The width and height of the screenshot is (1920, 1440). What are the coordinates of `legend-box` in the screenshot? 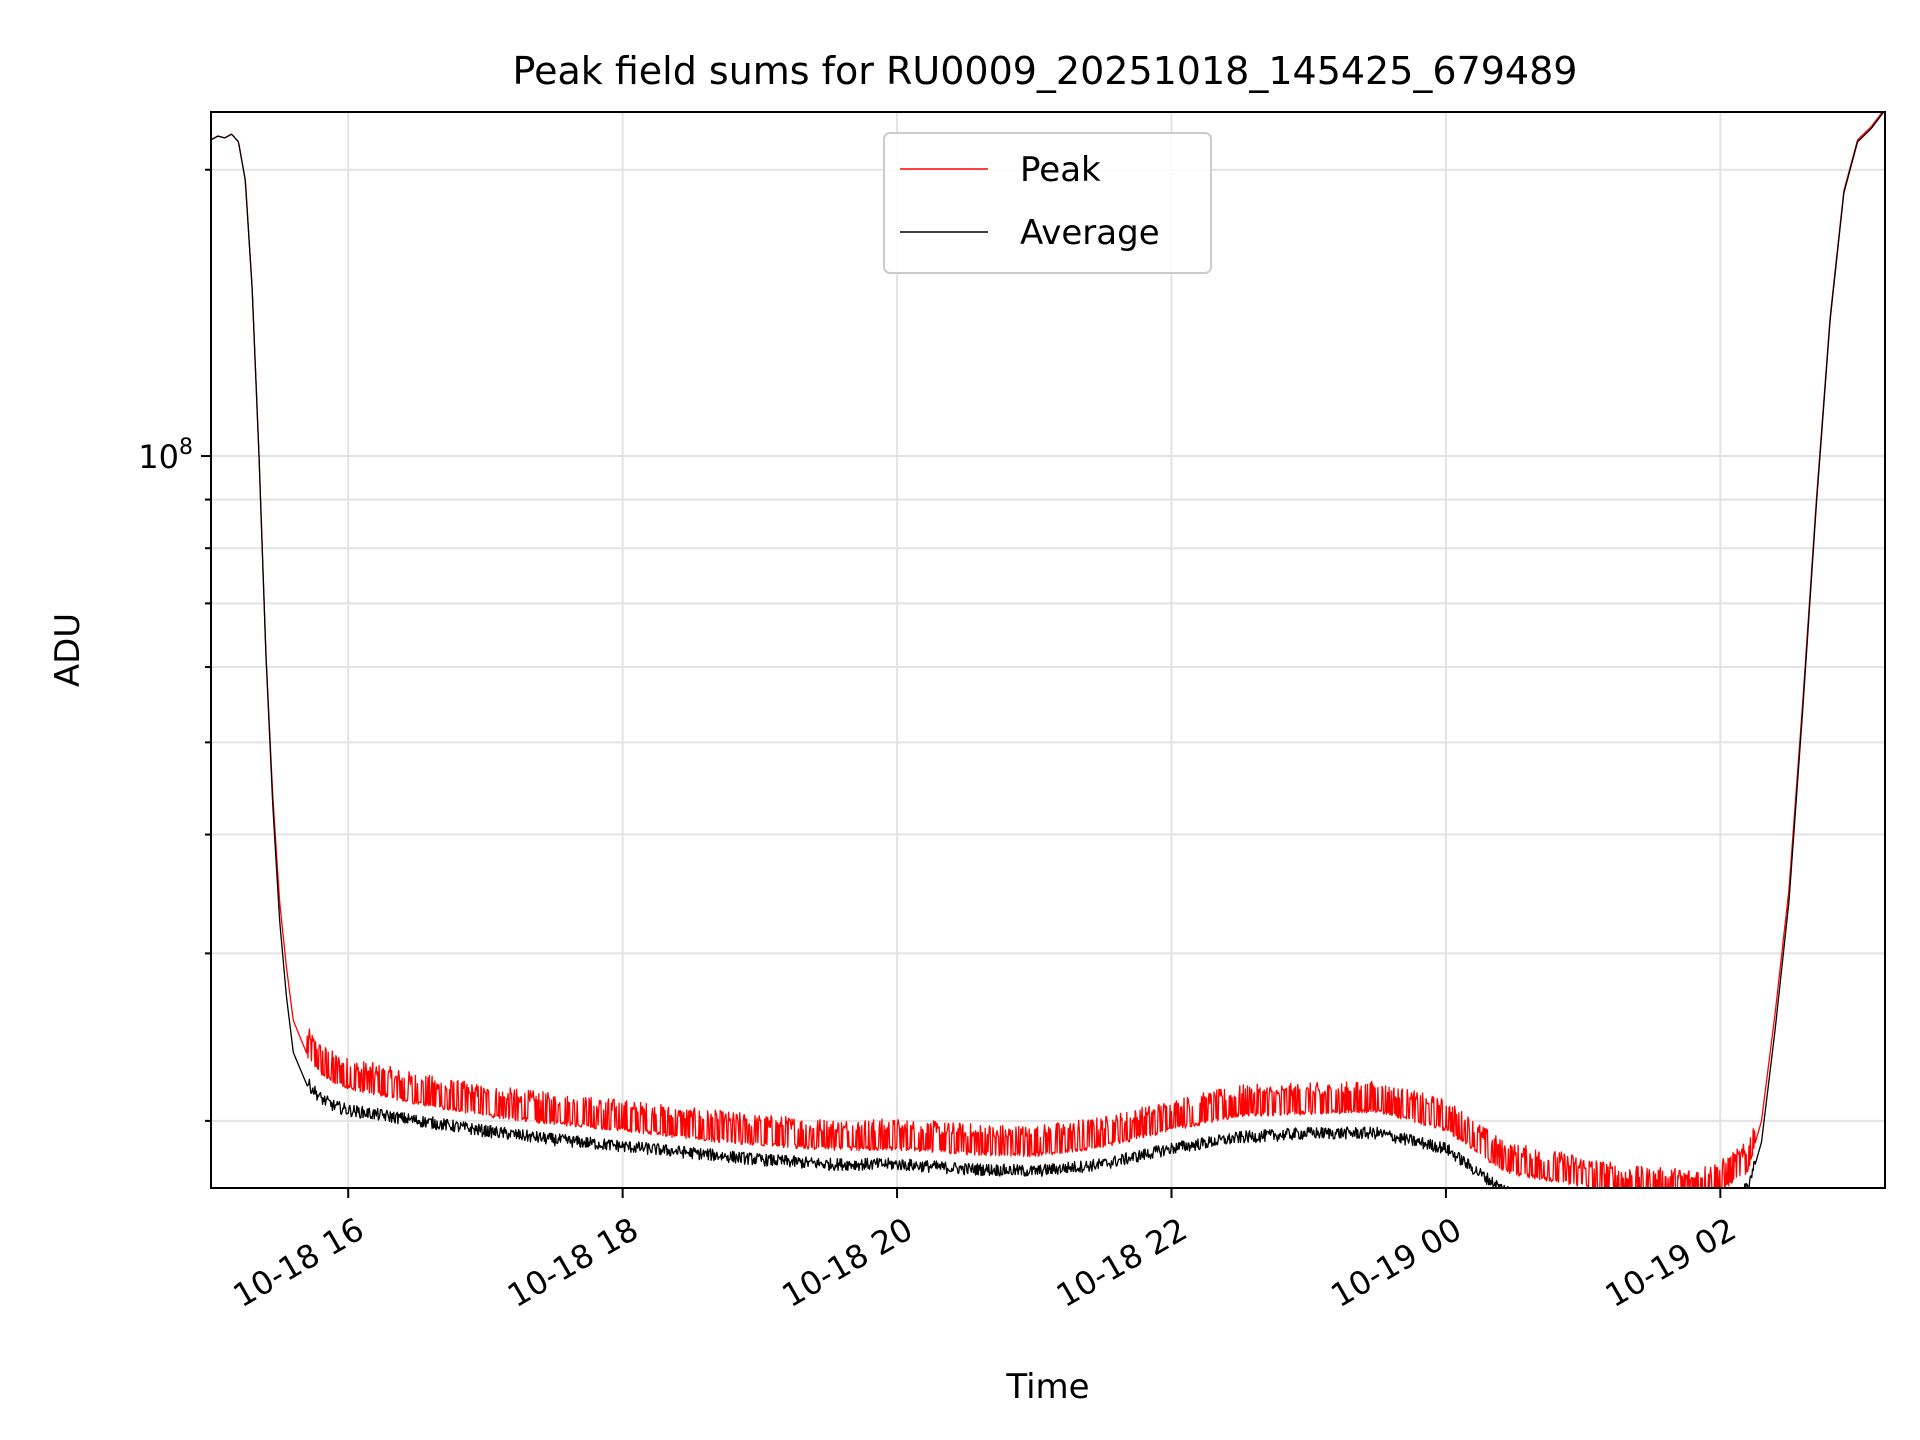 It's located at (1047, 203).